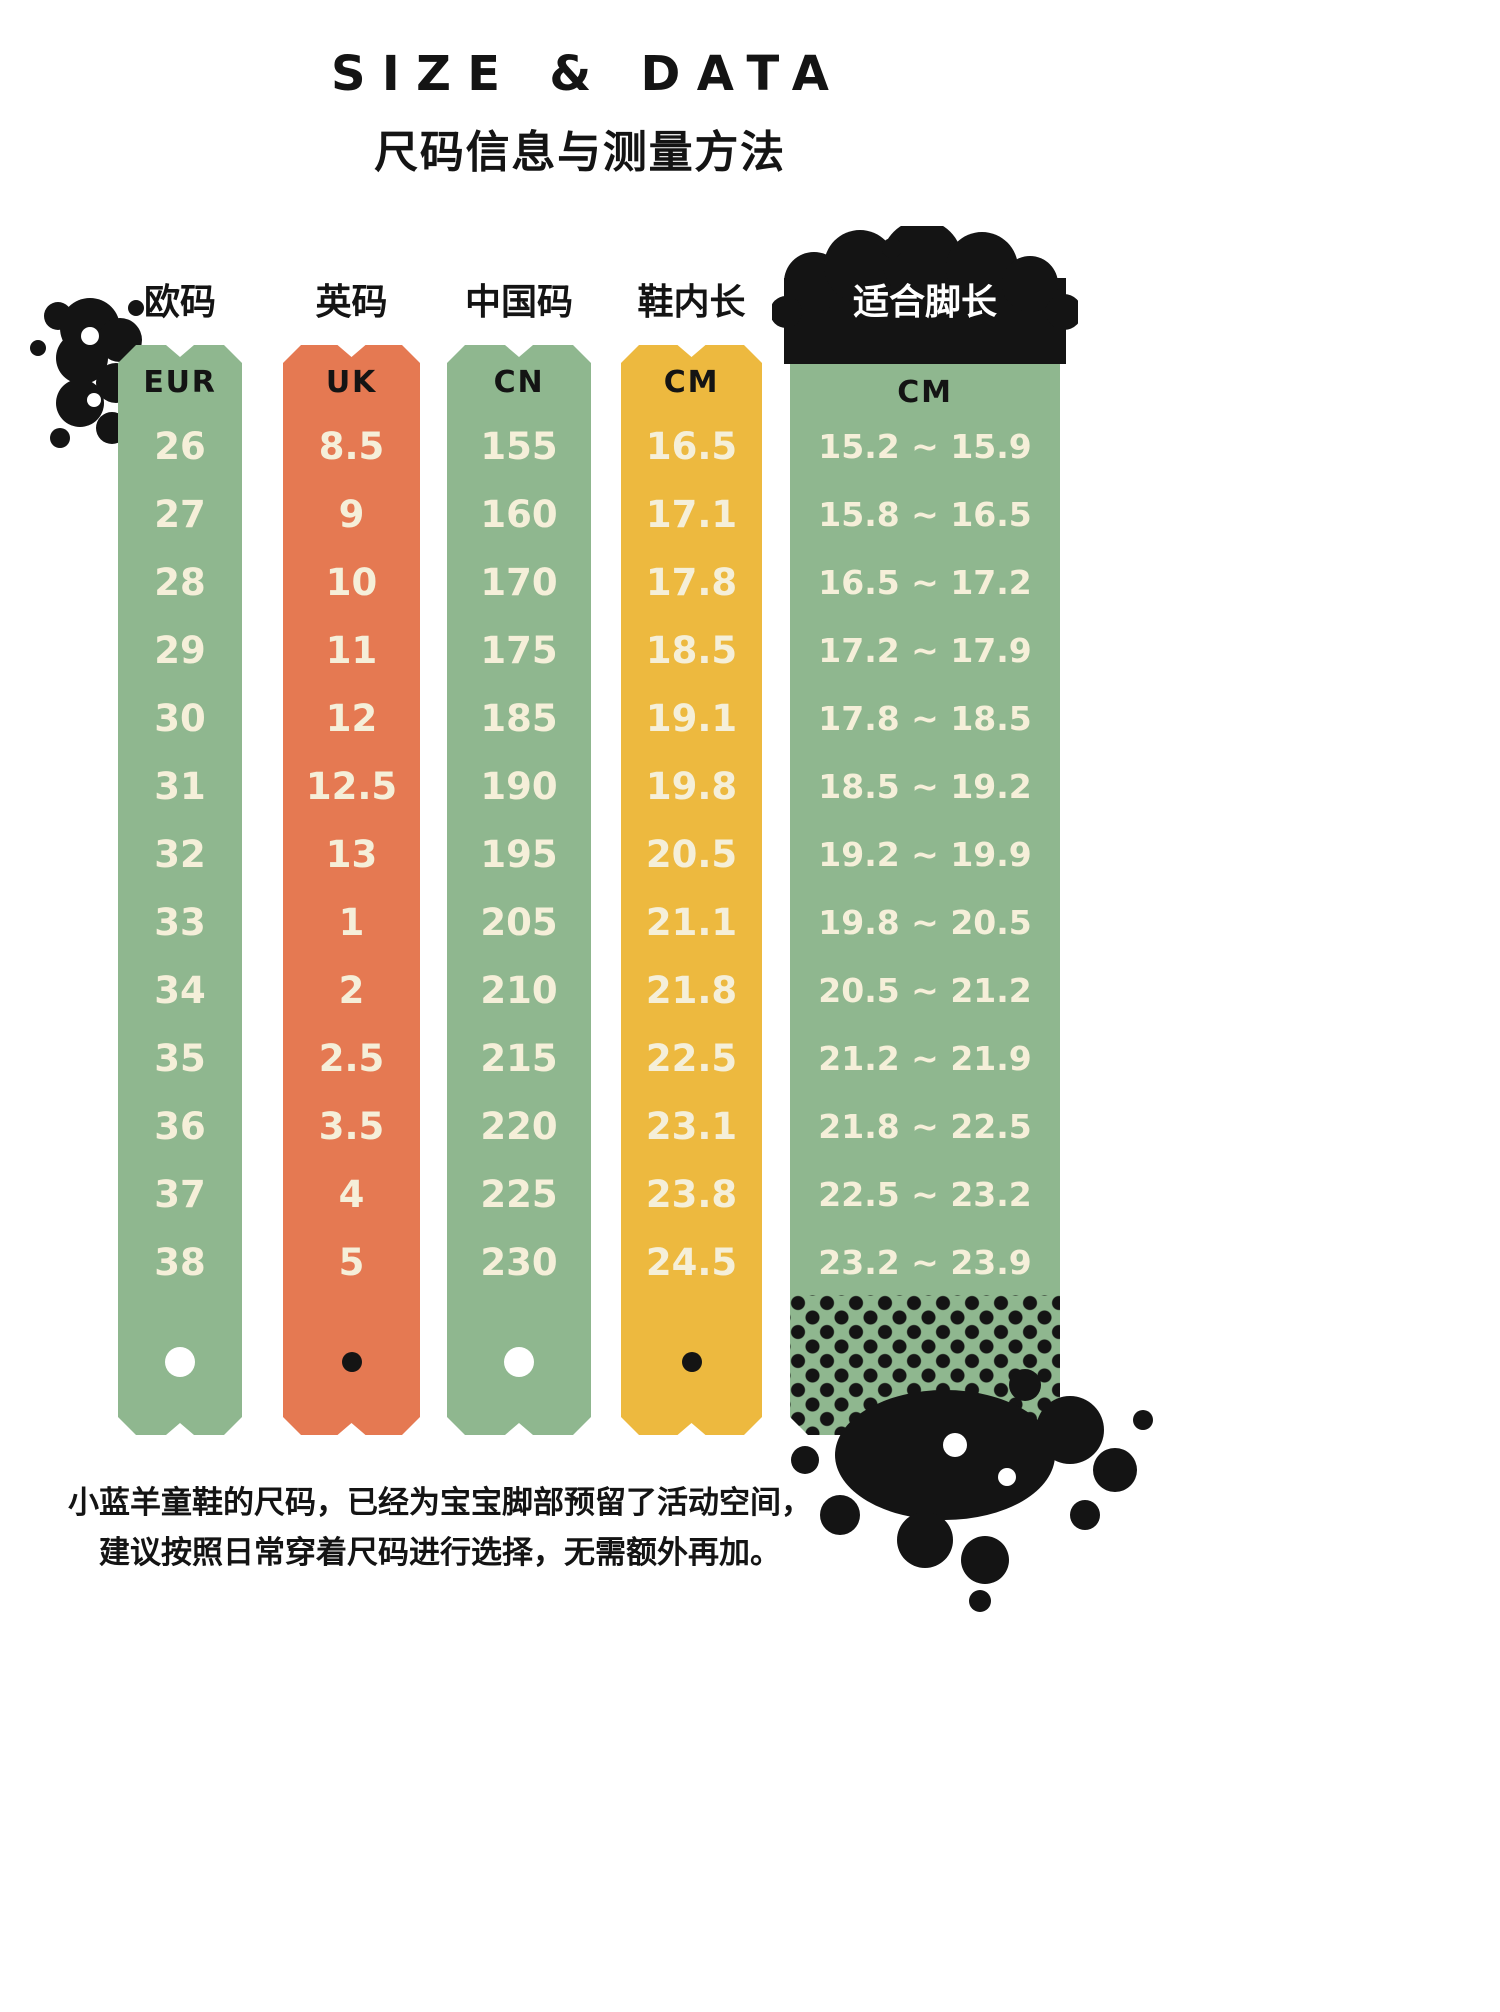 The height and width of the screenshot is (2012, 1500). Describe the element at coordinates (925, 1058) in the screenshot. I see `size-value: 21.2 ~ 21.9` at that location.